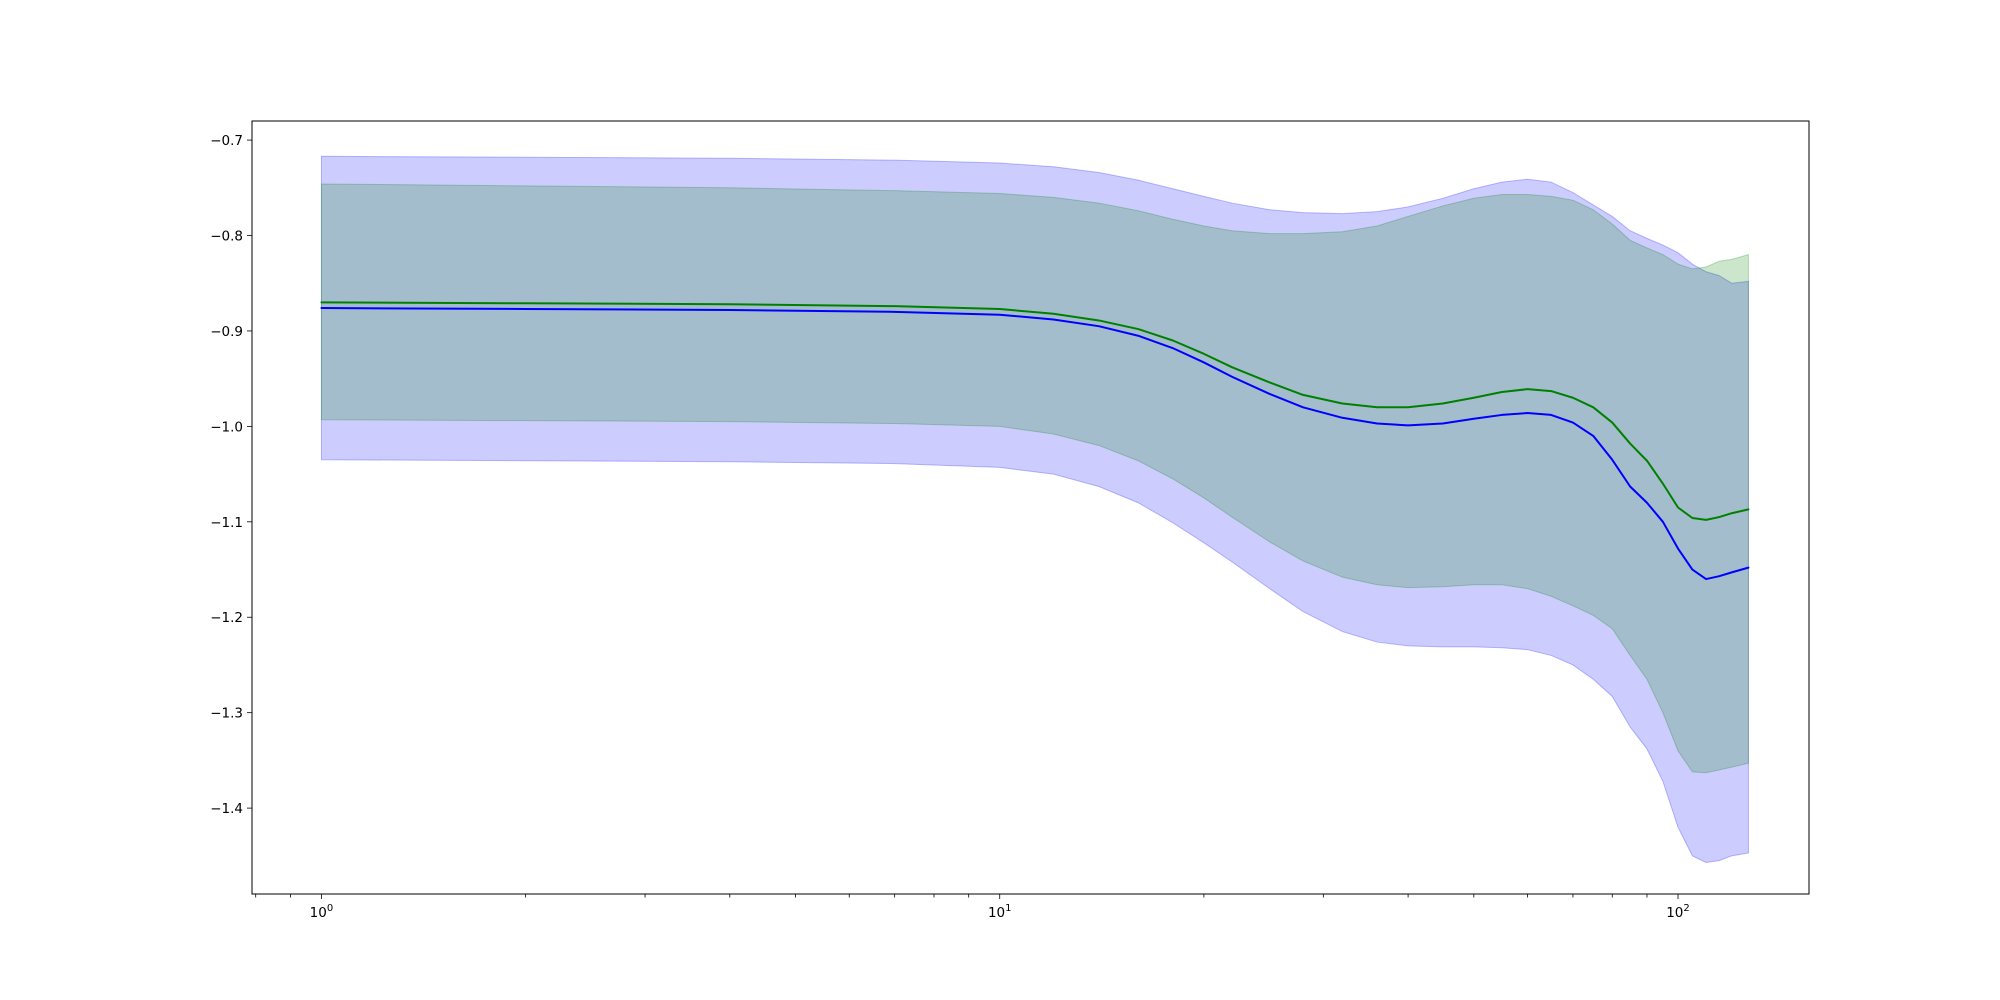 The image size is (2000, 1000). I want to click on y-tick-label: −1.4, so click(226, 809).